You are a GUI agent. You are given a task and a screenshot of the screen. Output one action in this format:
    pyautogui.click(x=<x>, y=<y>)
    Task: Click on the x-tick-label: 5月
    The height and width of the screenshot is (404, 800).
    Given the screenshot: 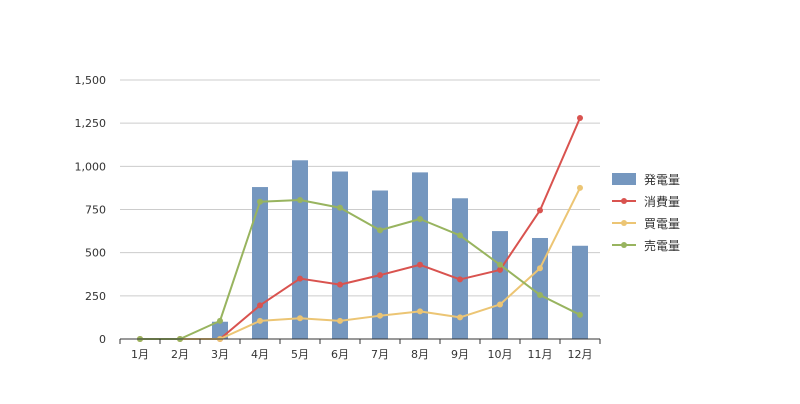 What is the action you would take?
    pyautogui.click(x=300, y=354)
    